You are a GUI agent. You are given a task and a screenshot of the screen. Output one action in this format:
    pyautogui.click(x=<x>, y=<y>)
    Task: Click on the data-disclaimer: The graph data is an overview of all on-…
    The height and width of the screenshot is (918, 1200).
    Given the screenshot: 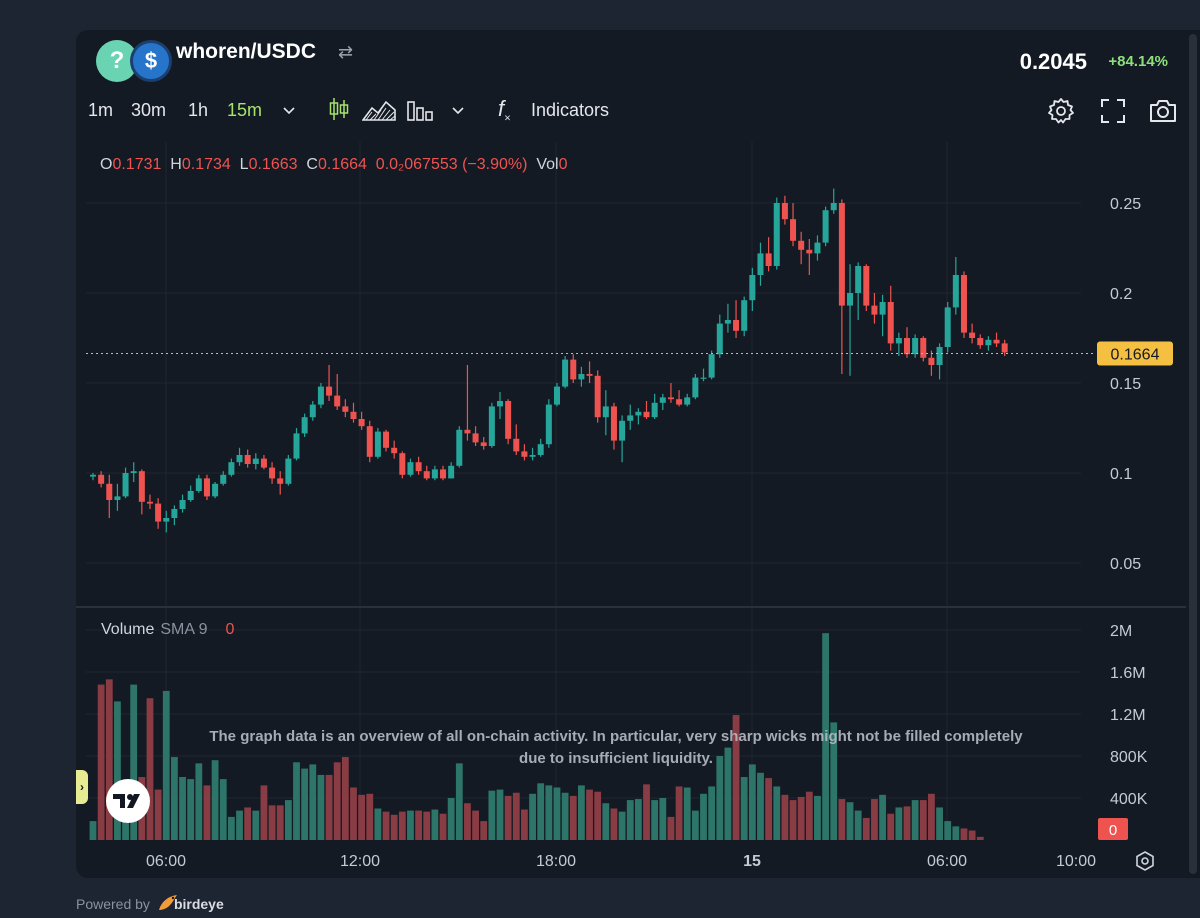 What is the action you would take?
    pyautogui.click(x=616, y=747)
    